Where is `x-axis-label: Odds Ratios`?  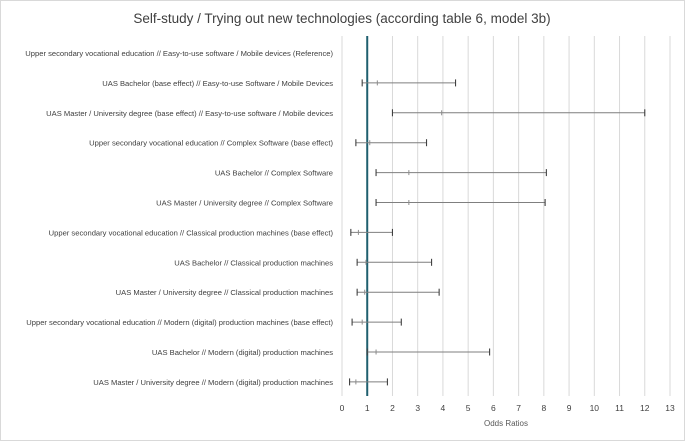
x-axis-label: Odds Ratios is located at coordinates (506, 423).